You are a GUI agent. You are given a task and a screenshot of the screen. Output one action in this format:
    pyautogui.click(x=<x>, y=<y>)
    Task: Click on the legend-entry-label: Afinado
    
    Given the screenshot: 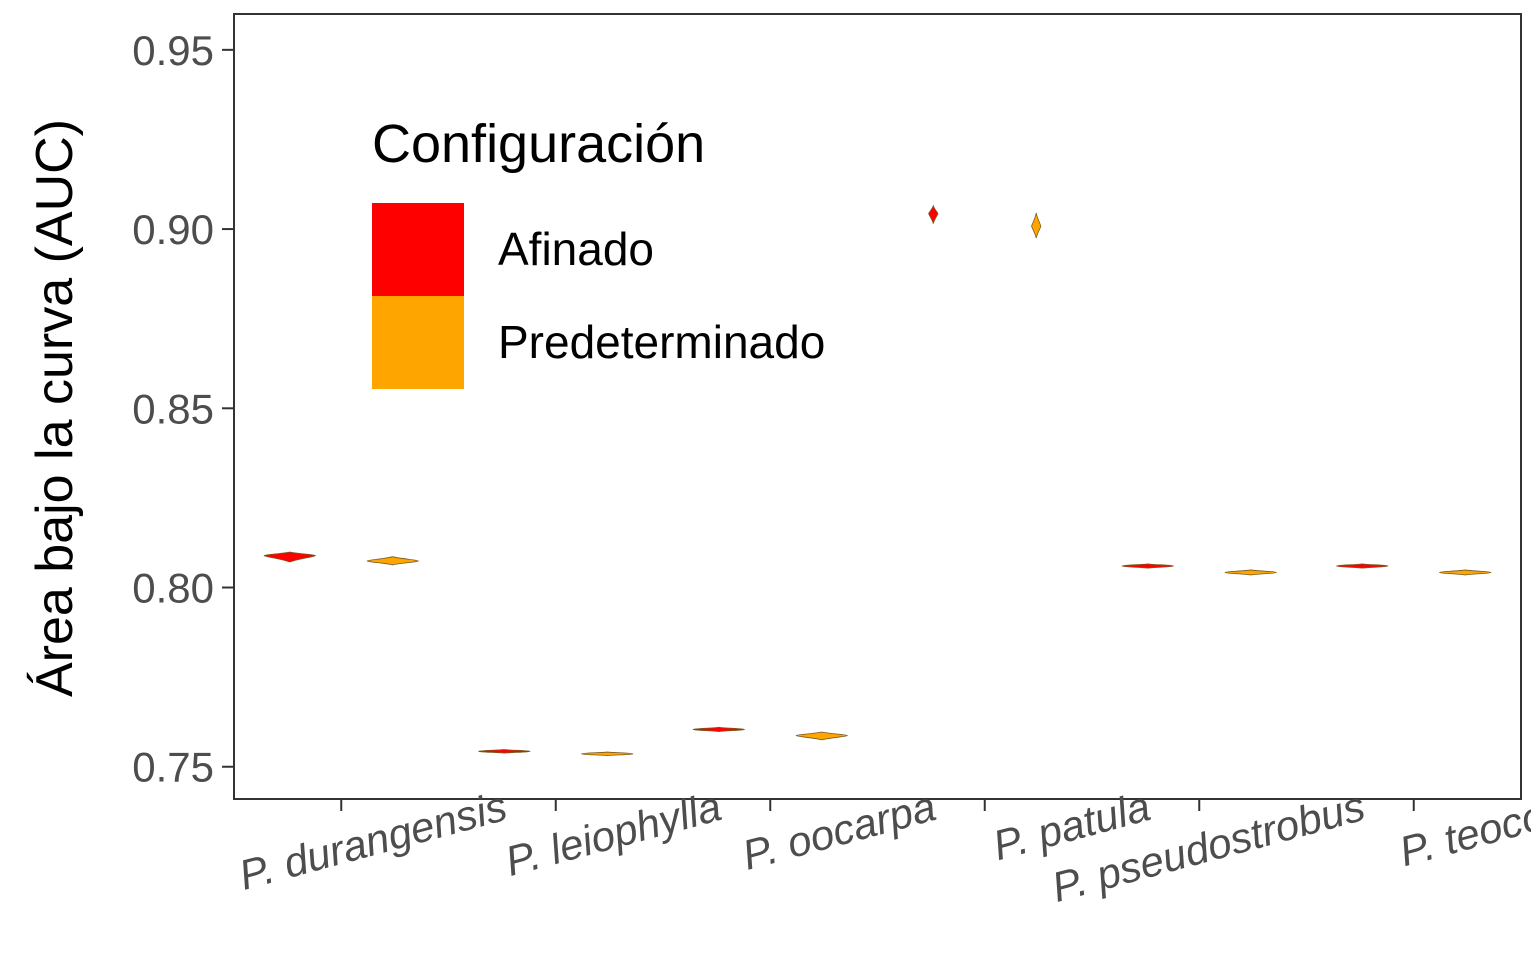 What is the action you would take?
    pyautogui.click(x=576, y=249)
    